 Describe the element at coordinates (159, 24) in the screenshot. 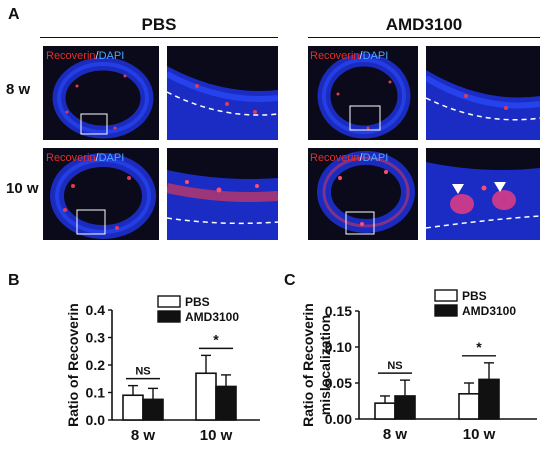

I see `group-title-pbs: PBS` at that location.